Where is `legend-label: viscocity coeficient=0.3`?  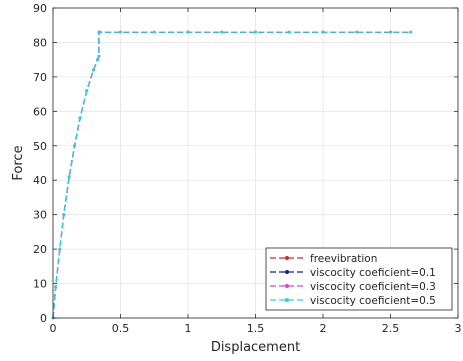
legend-label: viscocity coeficient=0.3 is located at coordinates (373, 287).